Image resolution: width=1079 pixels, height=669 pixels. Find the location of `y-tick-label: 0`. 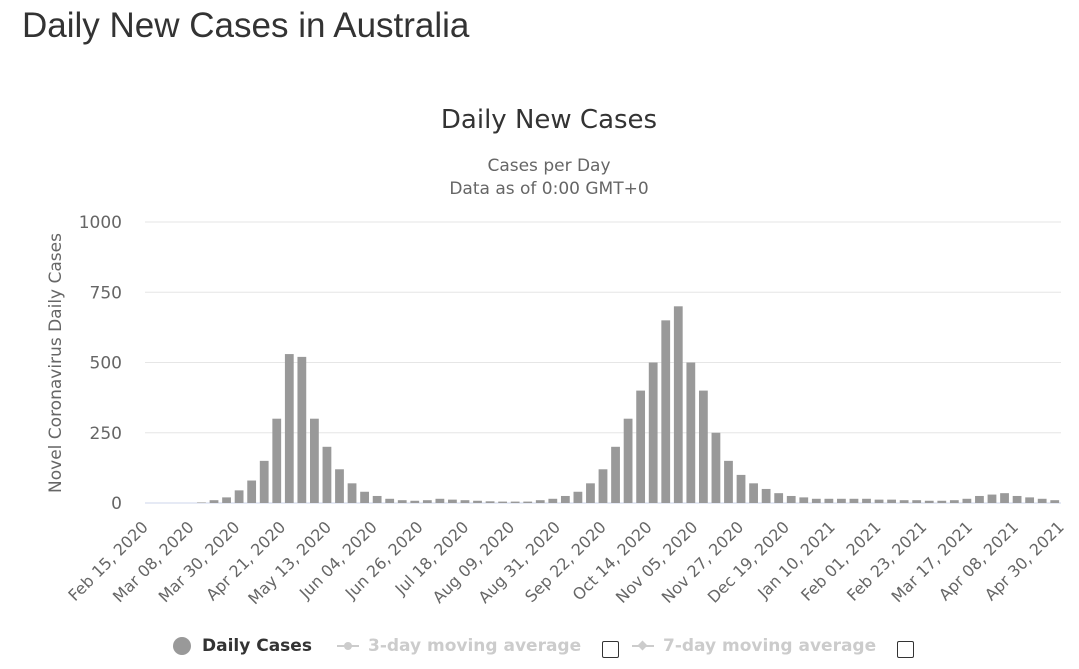

y-tick-label: 0 is located at coordinates (116, 504).